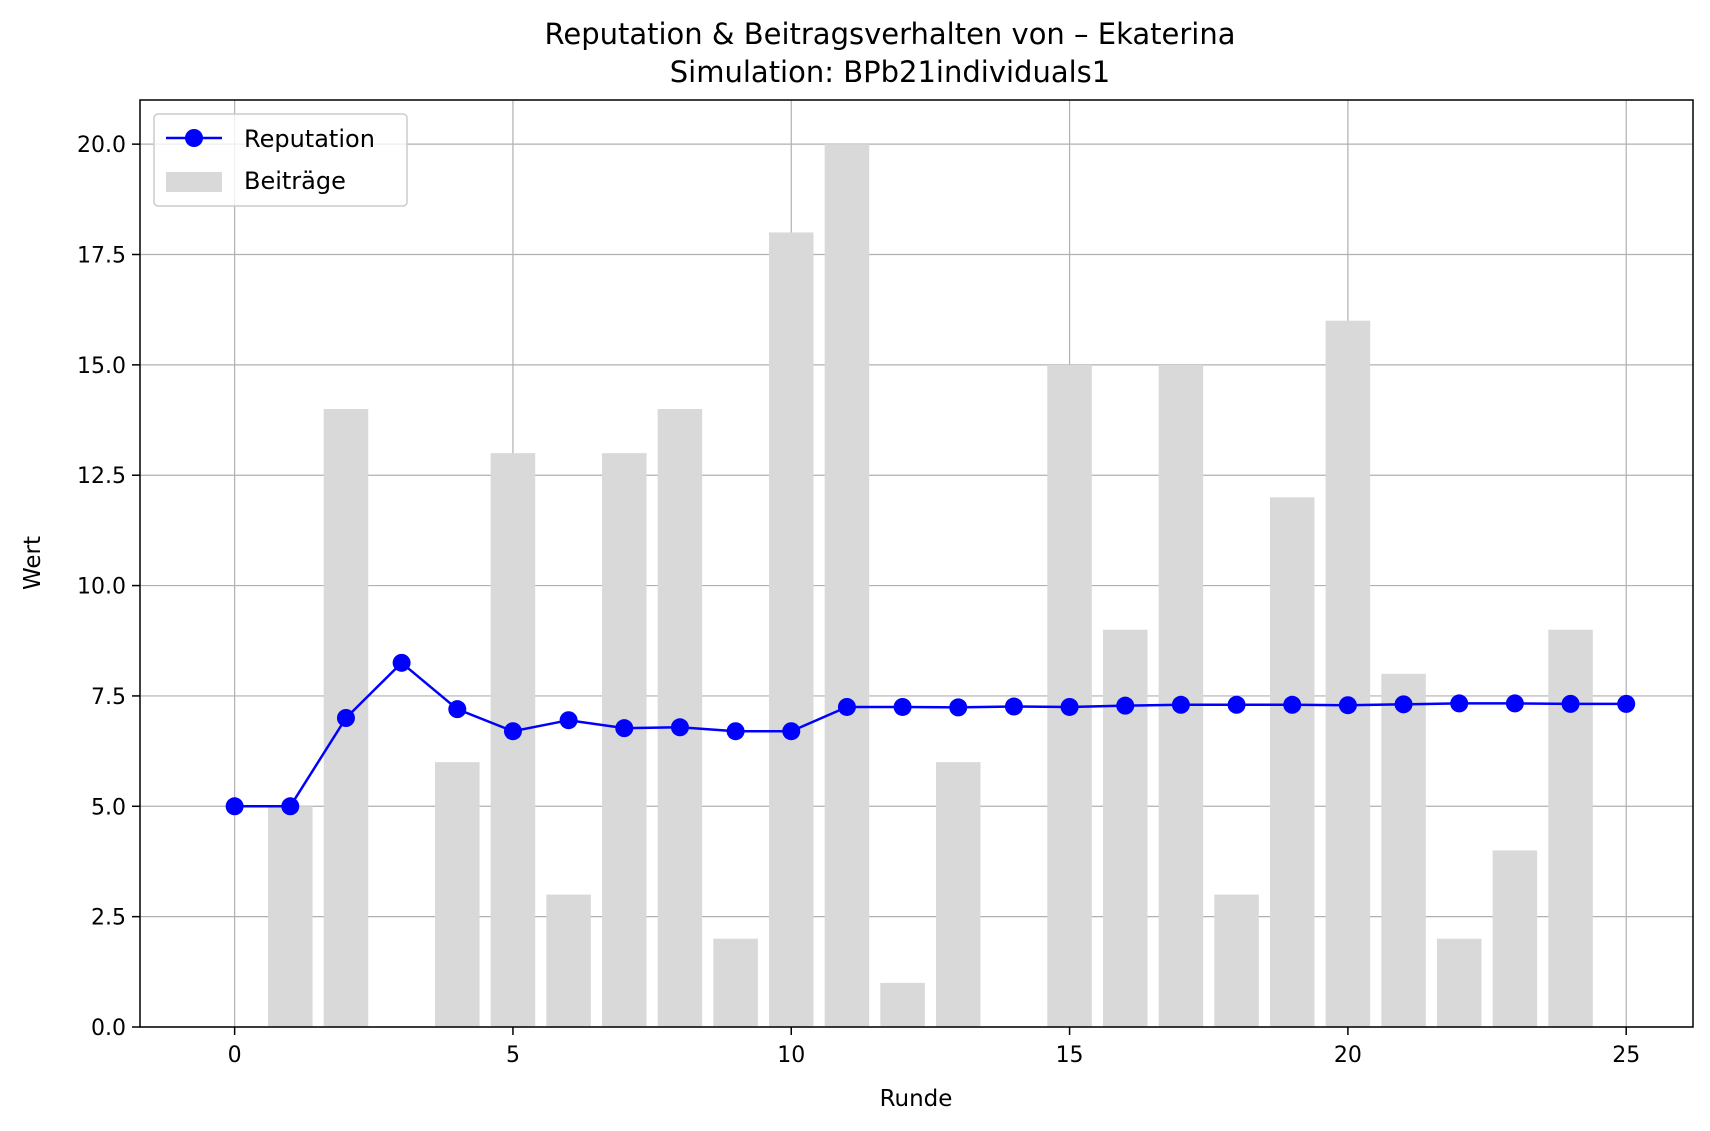 This screenshot has height=1131, width=1710. I want to click on y-tick-label-4: 10.0, so click(101, 587).